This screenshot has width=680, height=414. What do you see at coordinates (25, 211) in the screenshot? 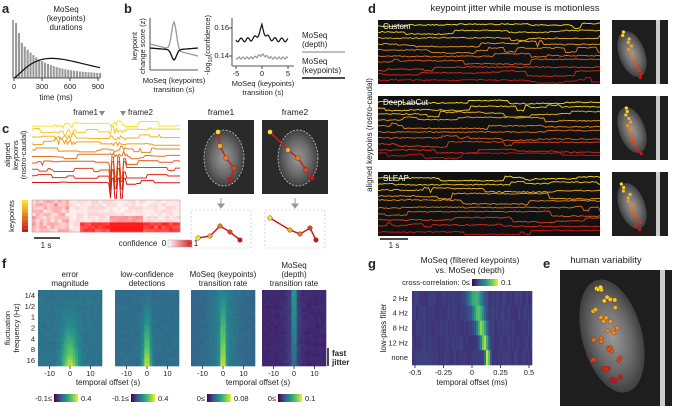
I see `keypoint-swatch` at bounding box center [25, 211].